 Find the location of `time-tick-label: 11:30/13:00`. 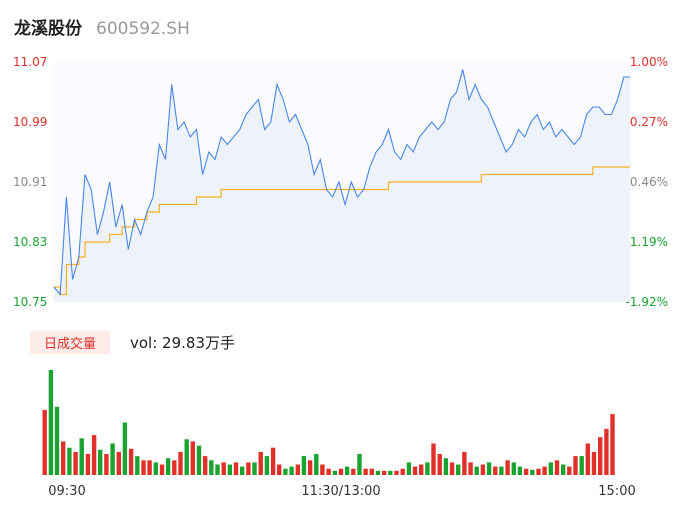

time-tick-label: 11:30/13:00 is located at coordinates (340, 491).